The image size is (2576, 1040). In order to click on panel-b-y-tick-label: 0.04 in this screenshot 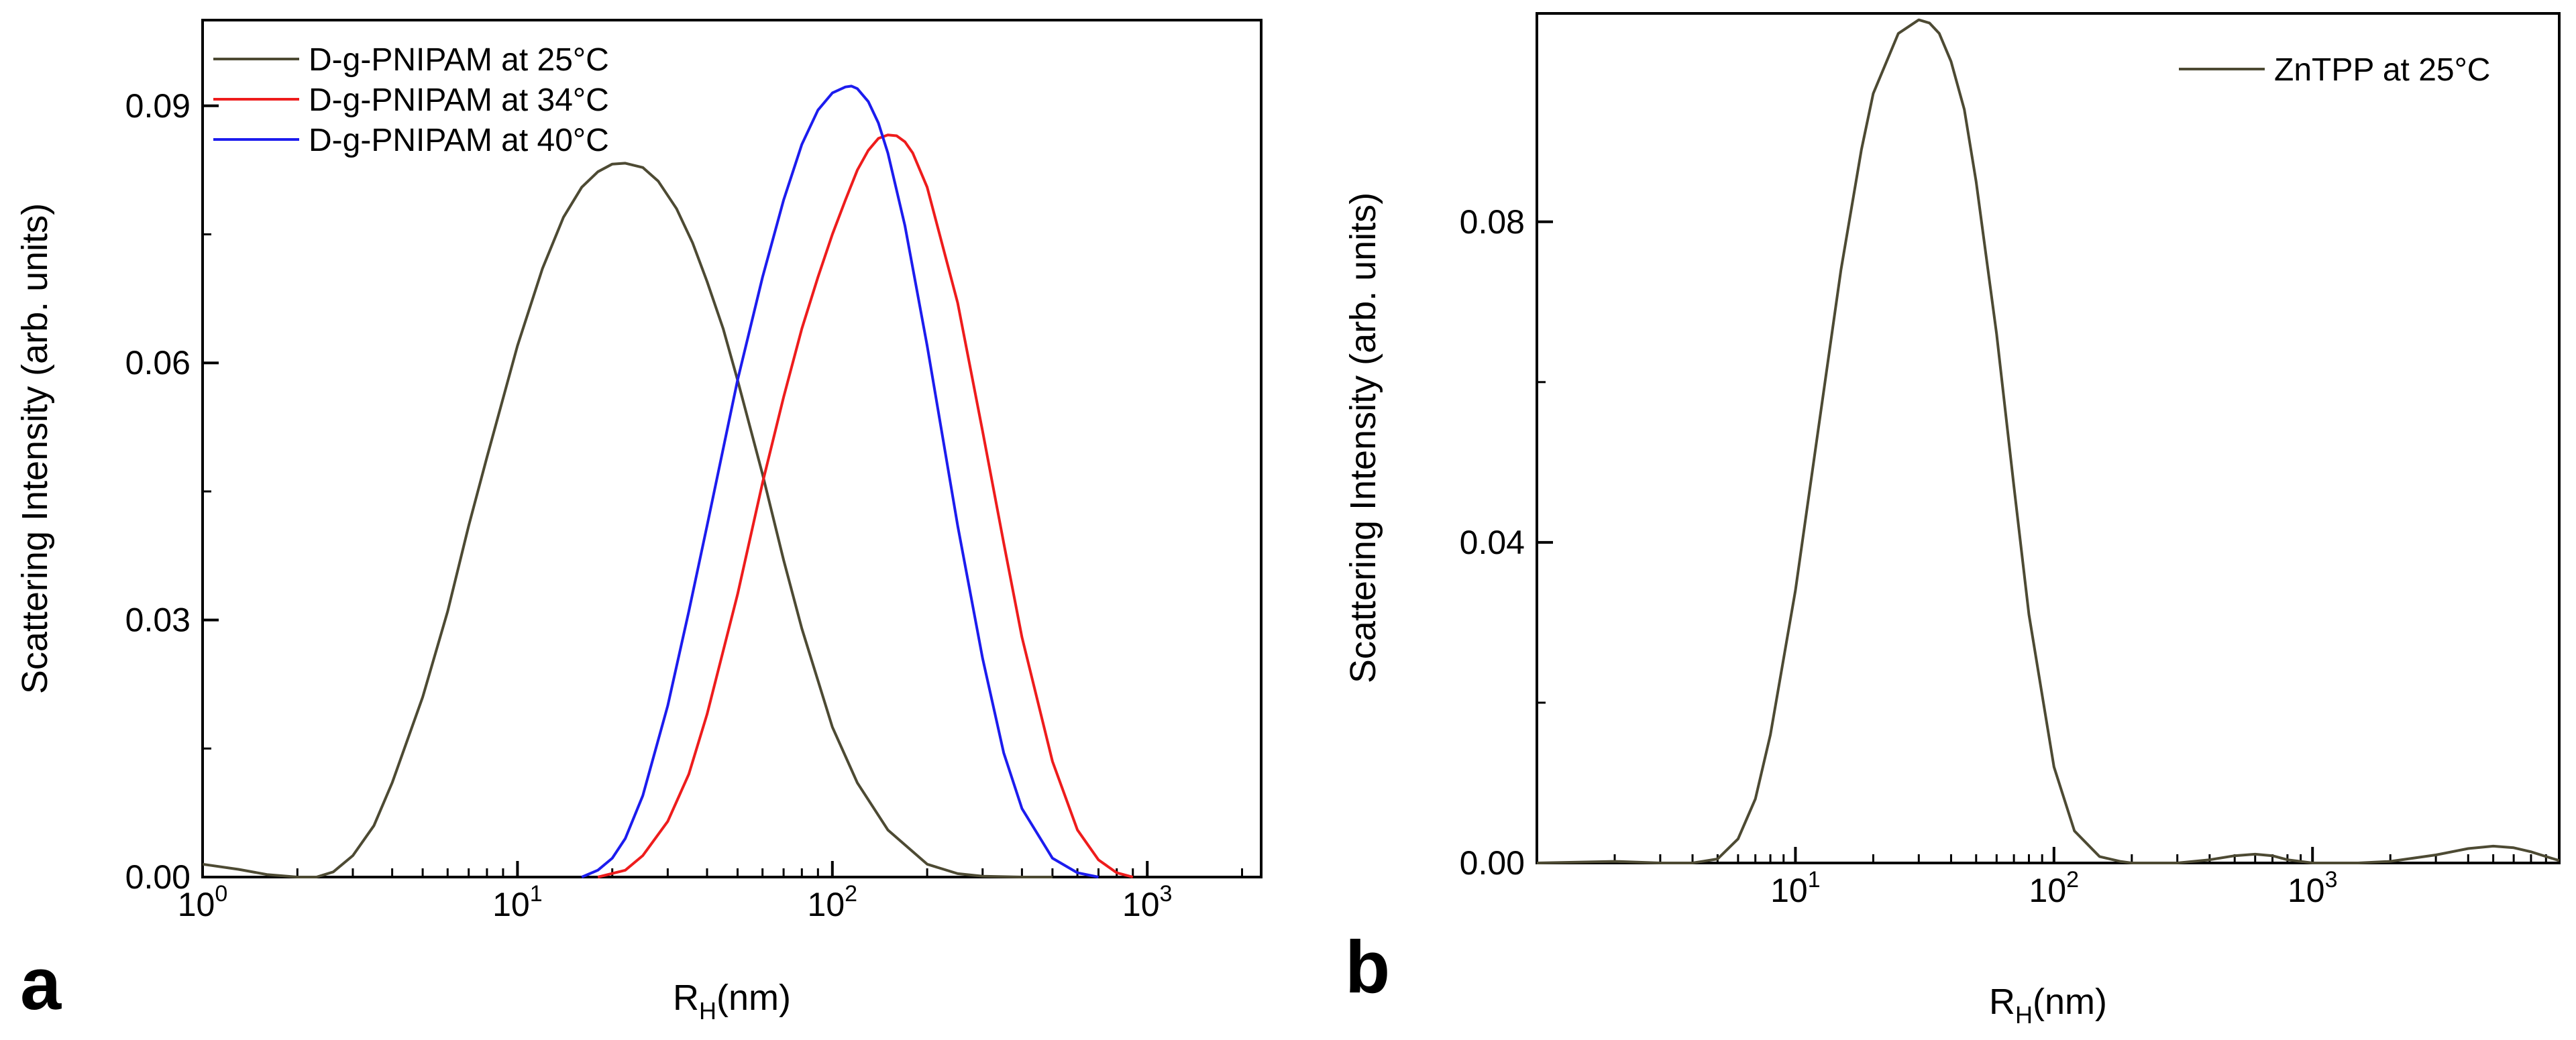, I will do `click(1492, 542)`.